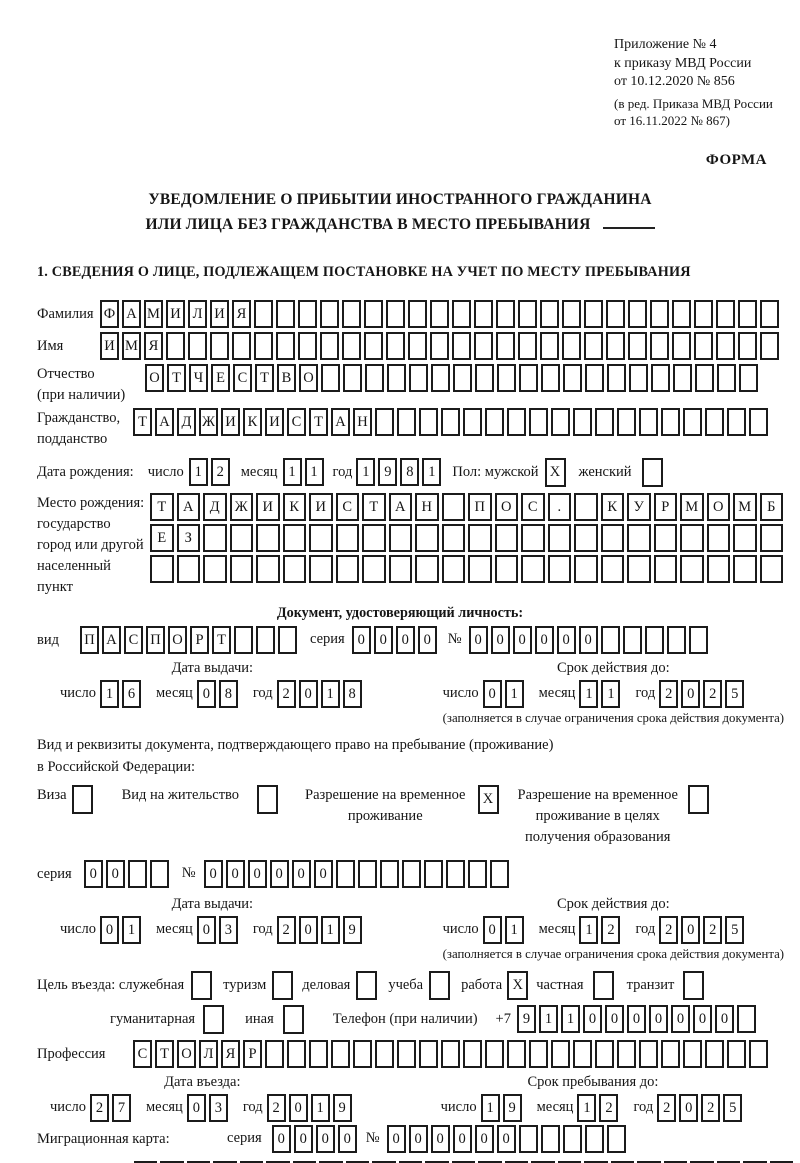  I want to click on char-cell: Р, so click(665, 506).